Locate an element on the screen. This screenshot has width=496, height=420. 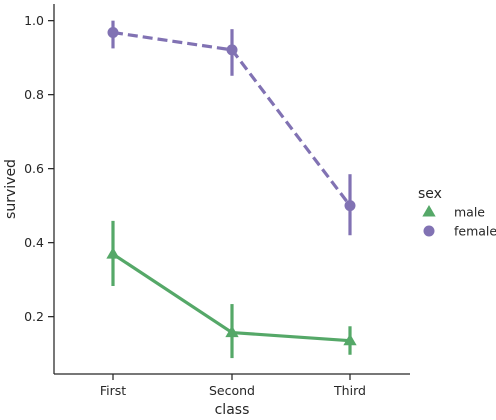
legend-entries: male female is located at coordinates (459, 222).